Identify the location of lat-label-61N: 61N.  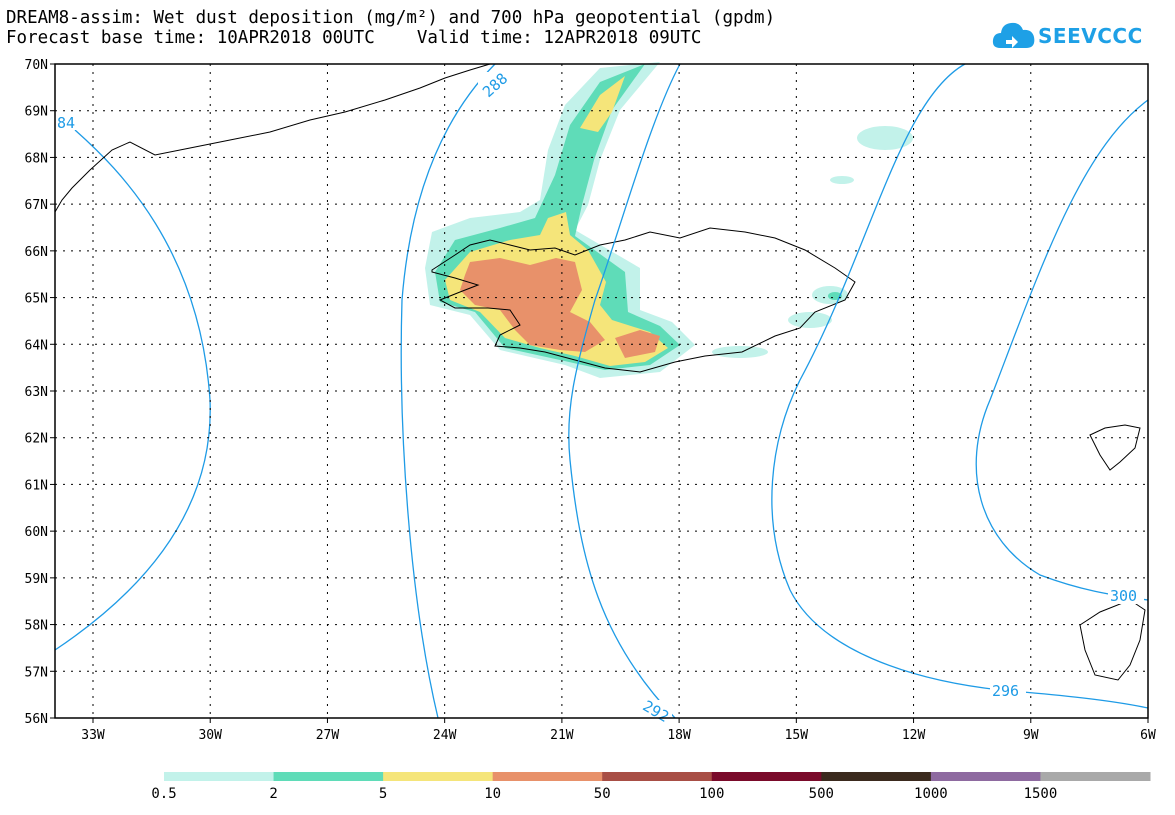
(36, 485).